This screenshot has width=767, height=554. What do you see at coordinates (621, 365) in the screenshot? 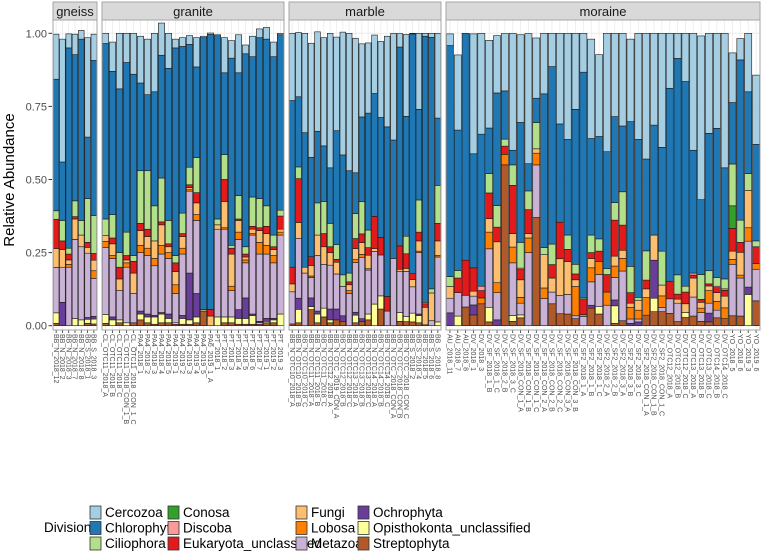
I see `x-tick-label: DV_SF2_2018_3_A` at bounding box center [621, 365].